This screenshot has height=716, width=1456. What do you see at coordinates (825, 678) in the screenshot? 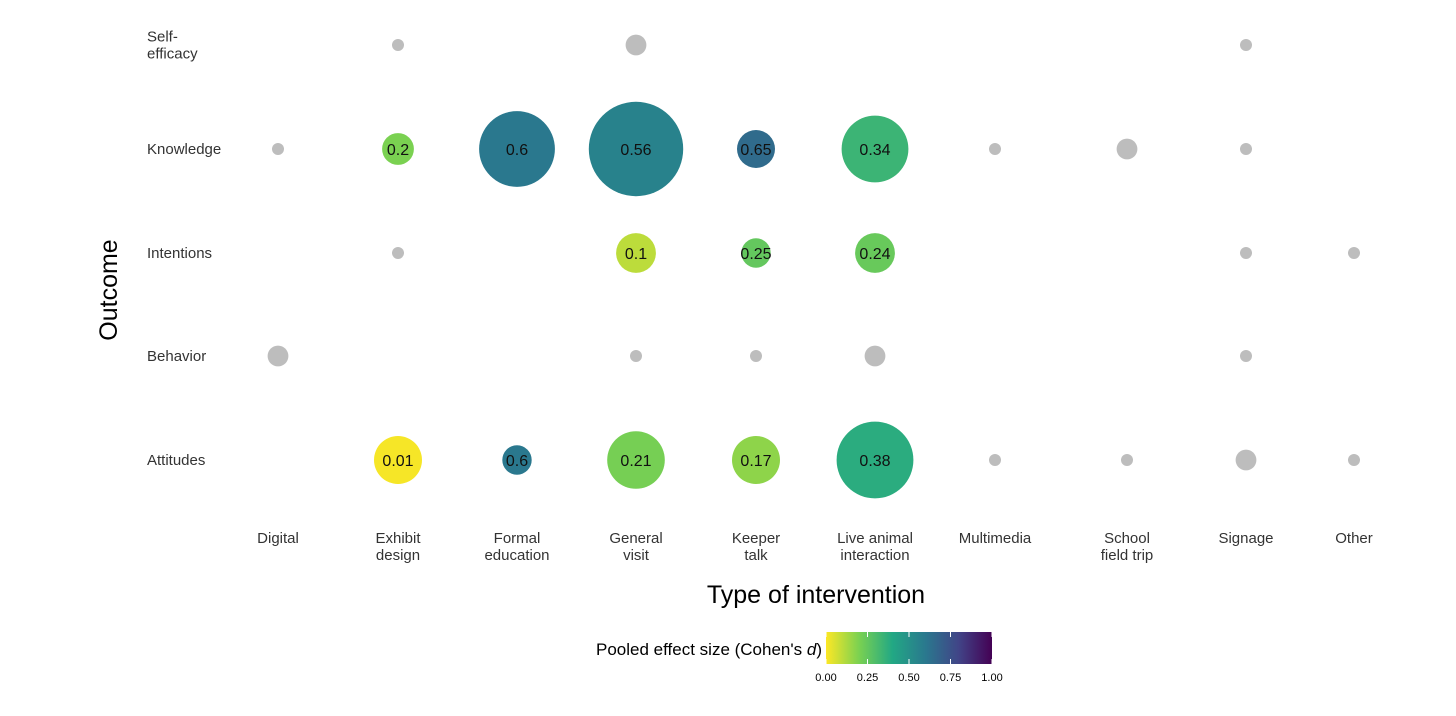
I see `legend-tick-label: 0.00` at bounding box center [825, 678].